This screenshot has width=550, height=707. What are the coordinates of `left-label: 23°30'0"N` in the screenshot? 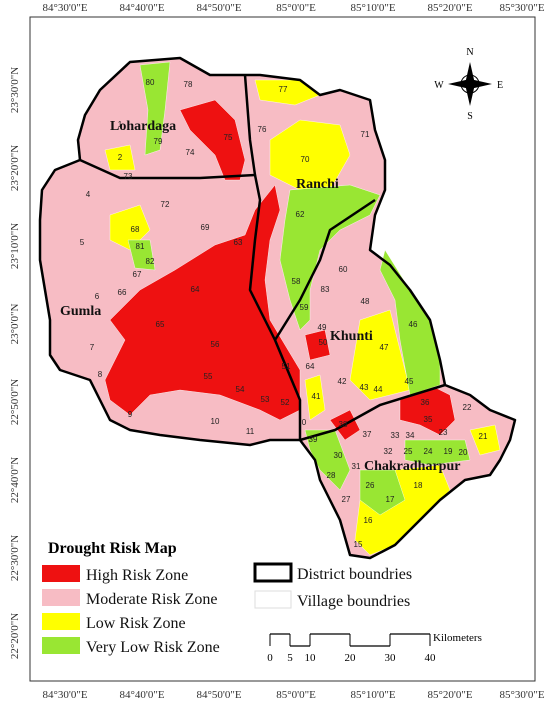 It's located at (15, 90).